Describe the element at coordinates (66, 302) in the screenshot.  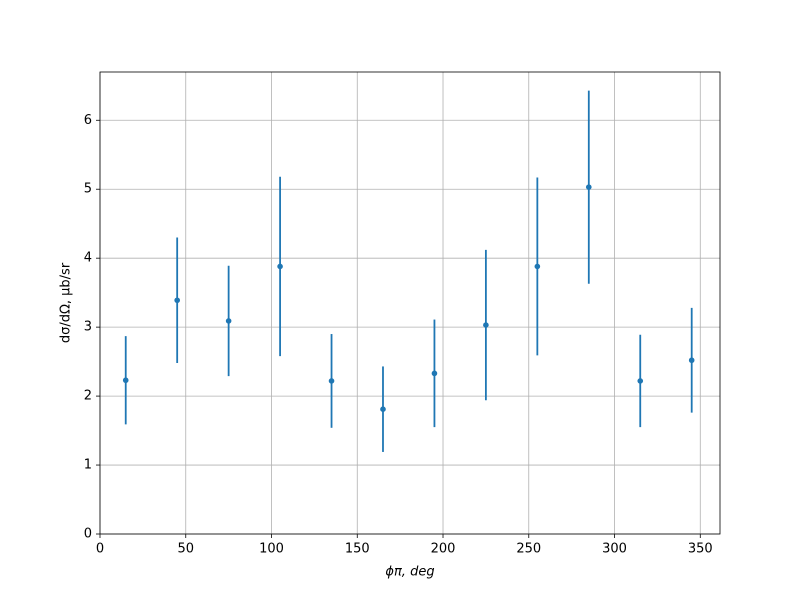
I see `y-axis-label: dσ/dΩ, μb/sr` at that location.